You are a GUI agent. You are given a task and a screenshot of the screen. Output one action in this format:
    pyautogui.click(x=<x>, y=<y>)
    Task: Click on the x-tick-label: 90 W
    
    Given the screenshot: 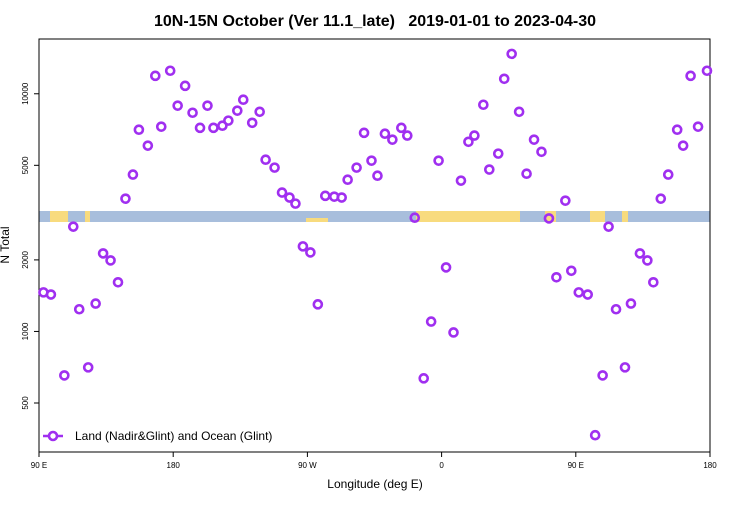 What is the action you would take?
    pyautogui.click(x=307, y=465)
    